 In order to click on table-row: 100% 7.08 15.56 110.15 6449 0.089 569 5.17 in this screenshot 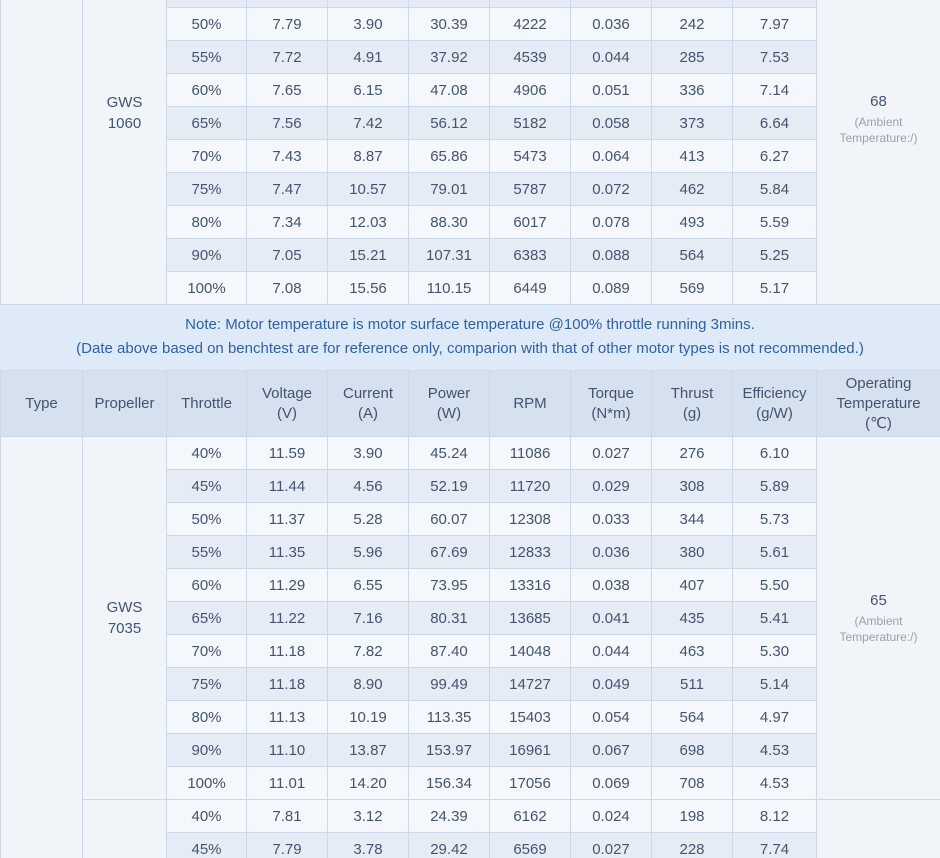, I will do `click(470, 287)`.